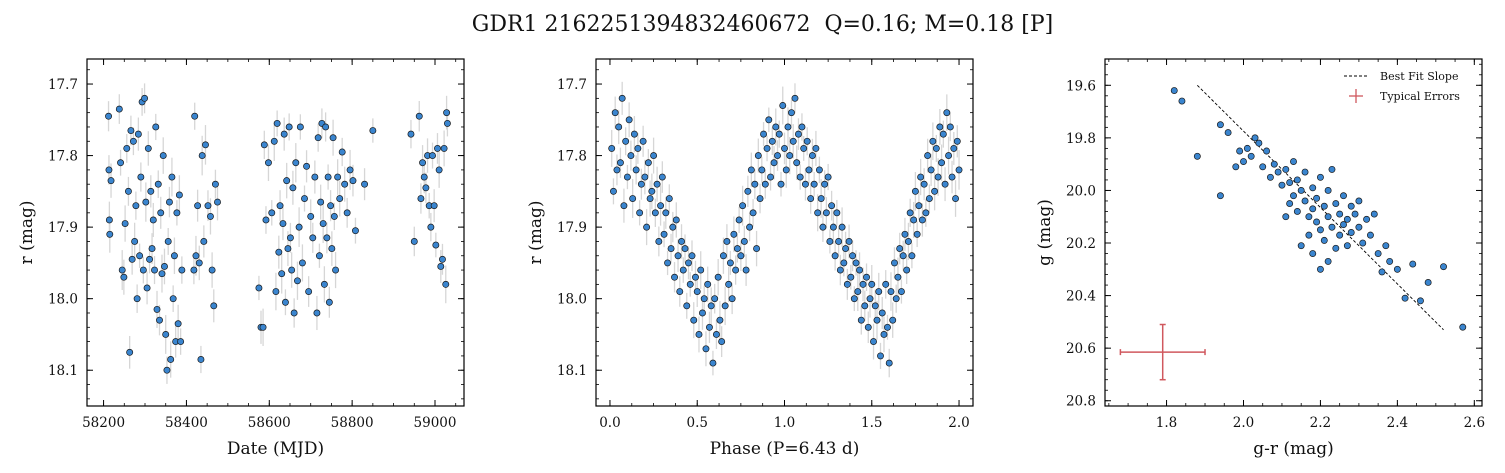 Image resolution: width=1505 pixels, height=473 pixels. I want to click on x-tick-label: 2.0, so click(958, 423).